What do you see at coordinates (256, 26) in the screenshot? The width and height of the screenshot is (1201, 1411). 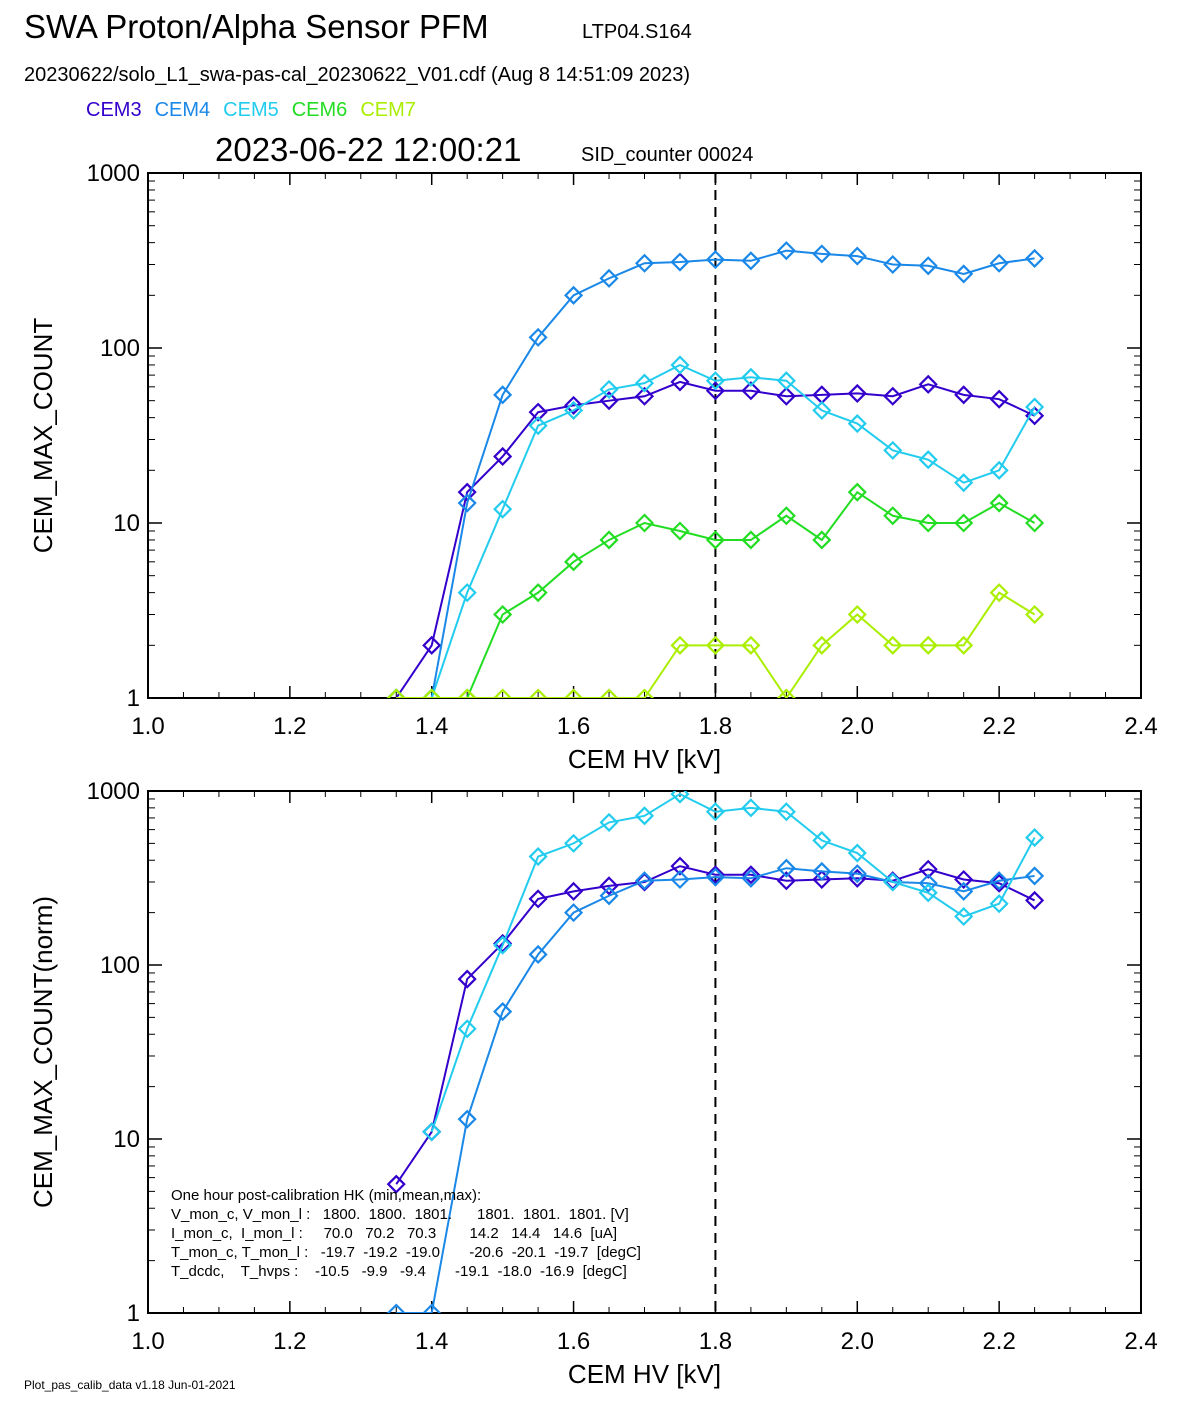 I see `page-title: SWA Proton/Alpha Sensor PFM` at bounding box center [256, 26].